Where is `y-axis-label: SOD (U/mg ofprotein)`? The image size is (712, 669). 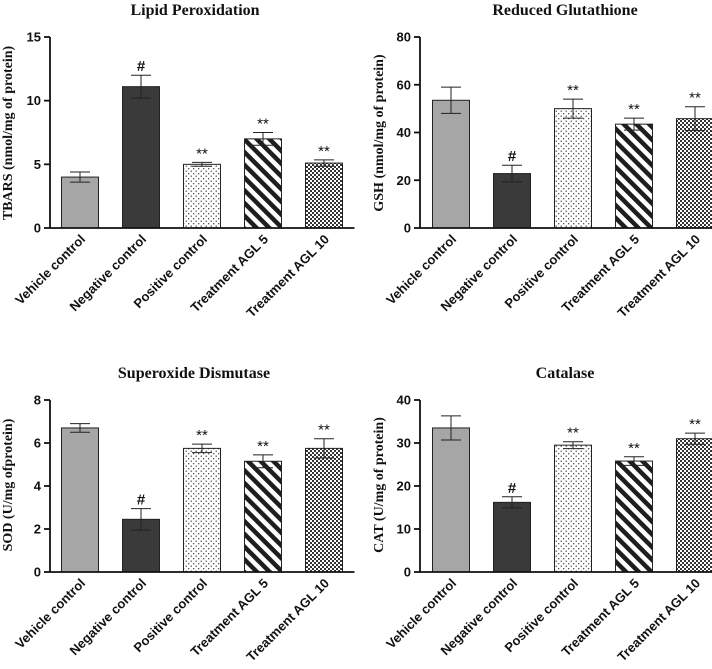 y-axis-label: SOD (U/mg ofprotein) is located at coordinates (8, 484).